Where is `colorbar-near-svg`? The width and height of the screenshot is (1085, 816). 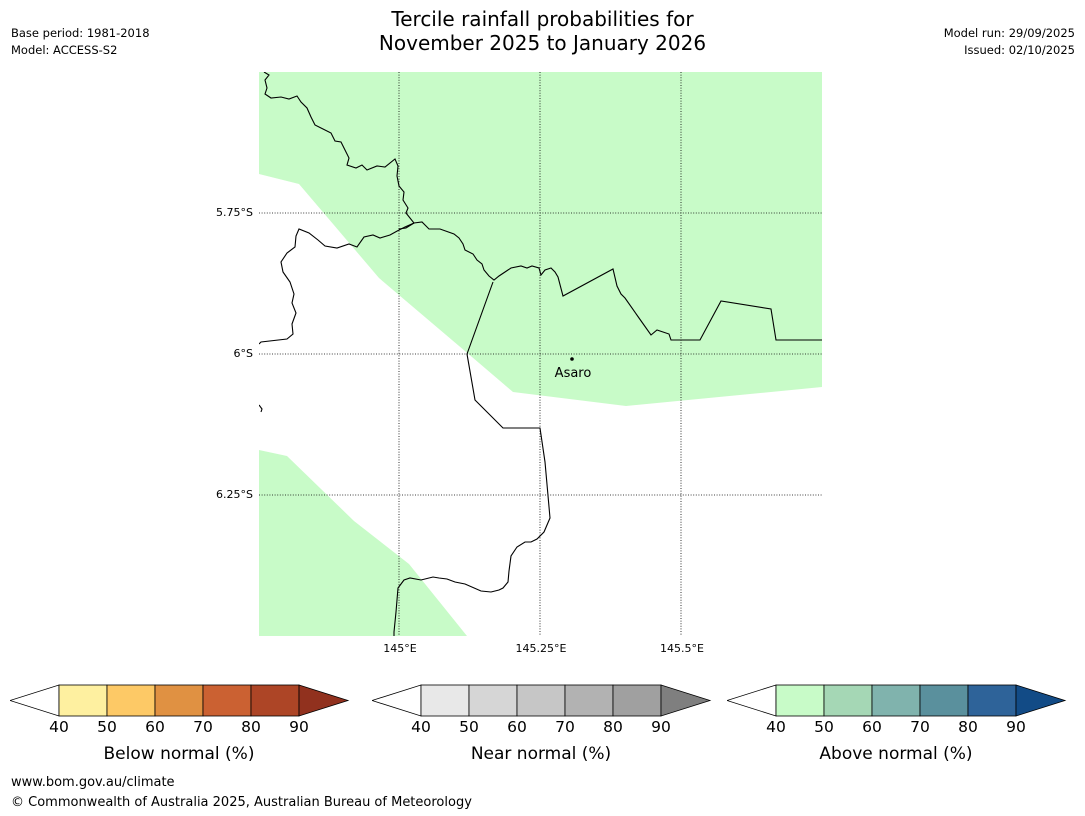
colorbar-near-svg is located at coordinates (541, 700).